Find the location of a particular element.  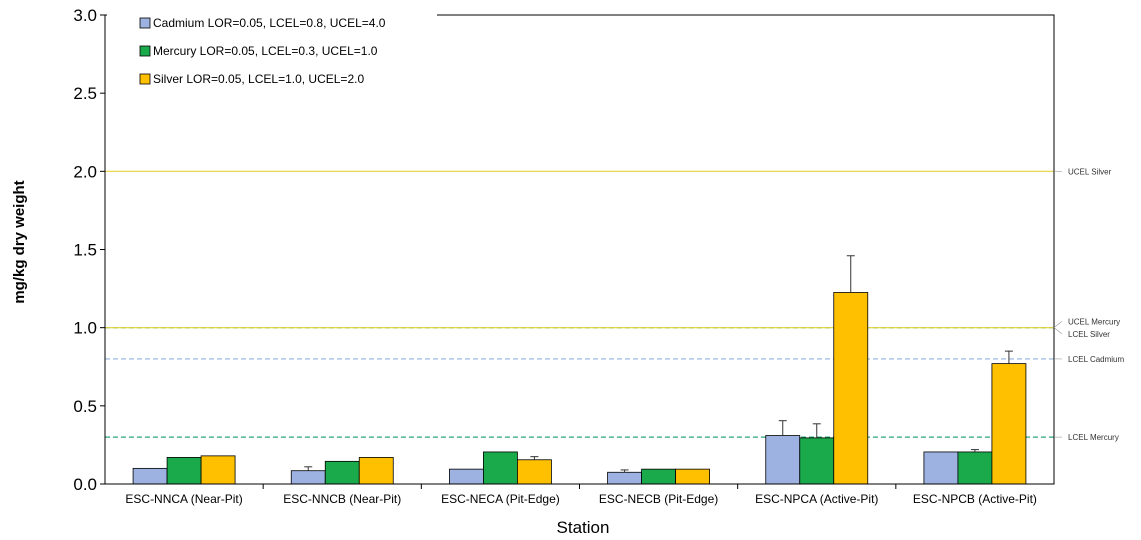

y-tick-label: 1.0 is located at coordinates (85, 328).